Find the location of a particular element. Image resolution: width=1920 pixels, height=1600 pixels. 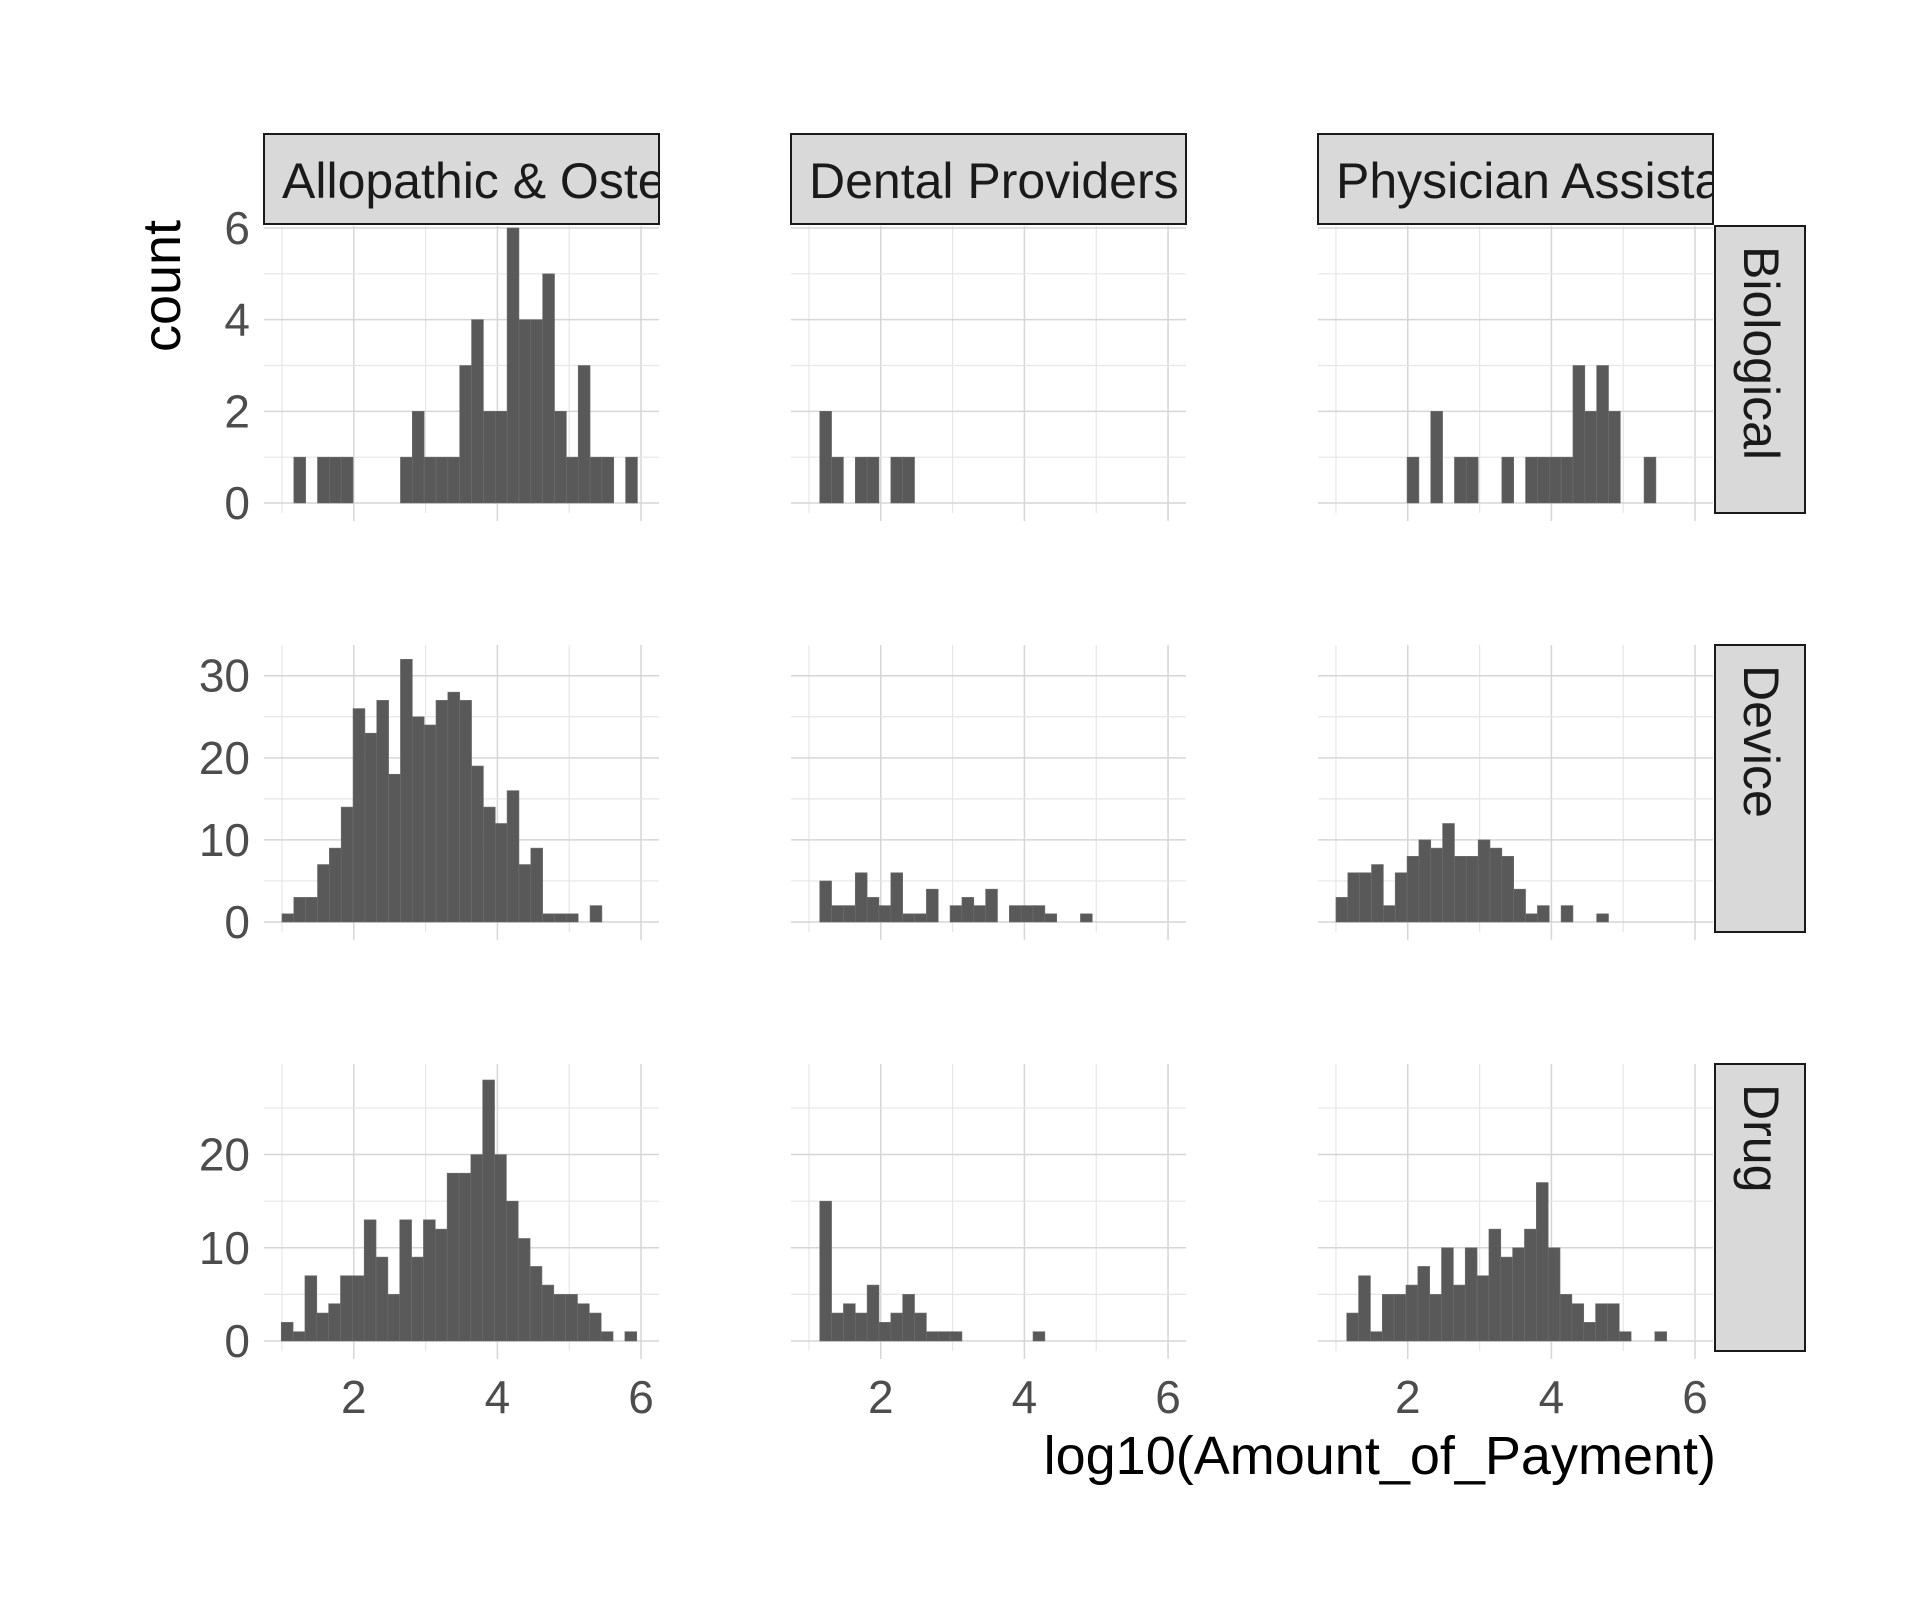

y-tick-label-drug: 10 is located at coordinates (224, 1248).